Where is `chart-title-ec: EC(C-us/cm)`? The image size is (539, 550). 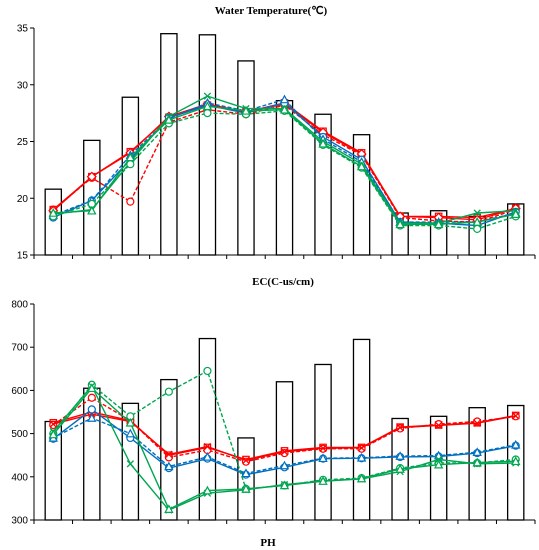
chart-title-ec: EC(C-us/cm) is located at coordinates (283, 282).